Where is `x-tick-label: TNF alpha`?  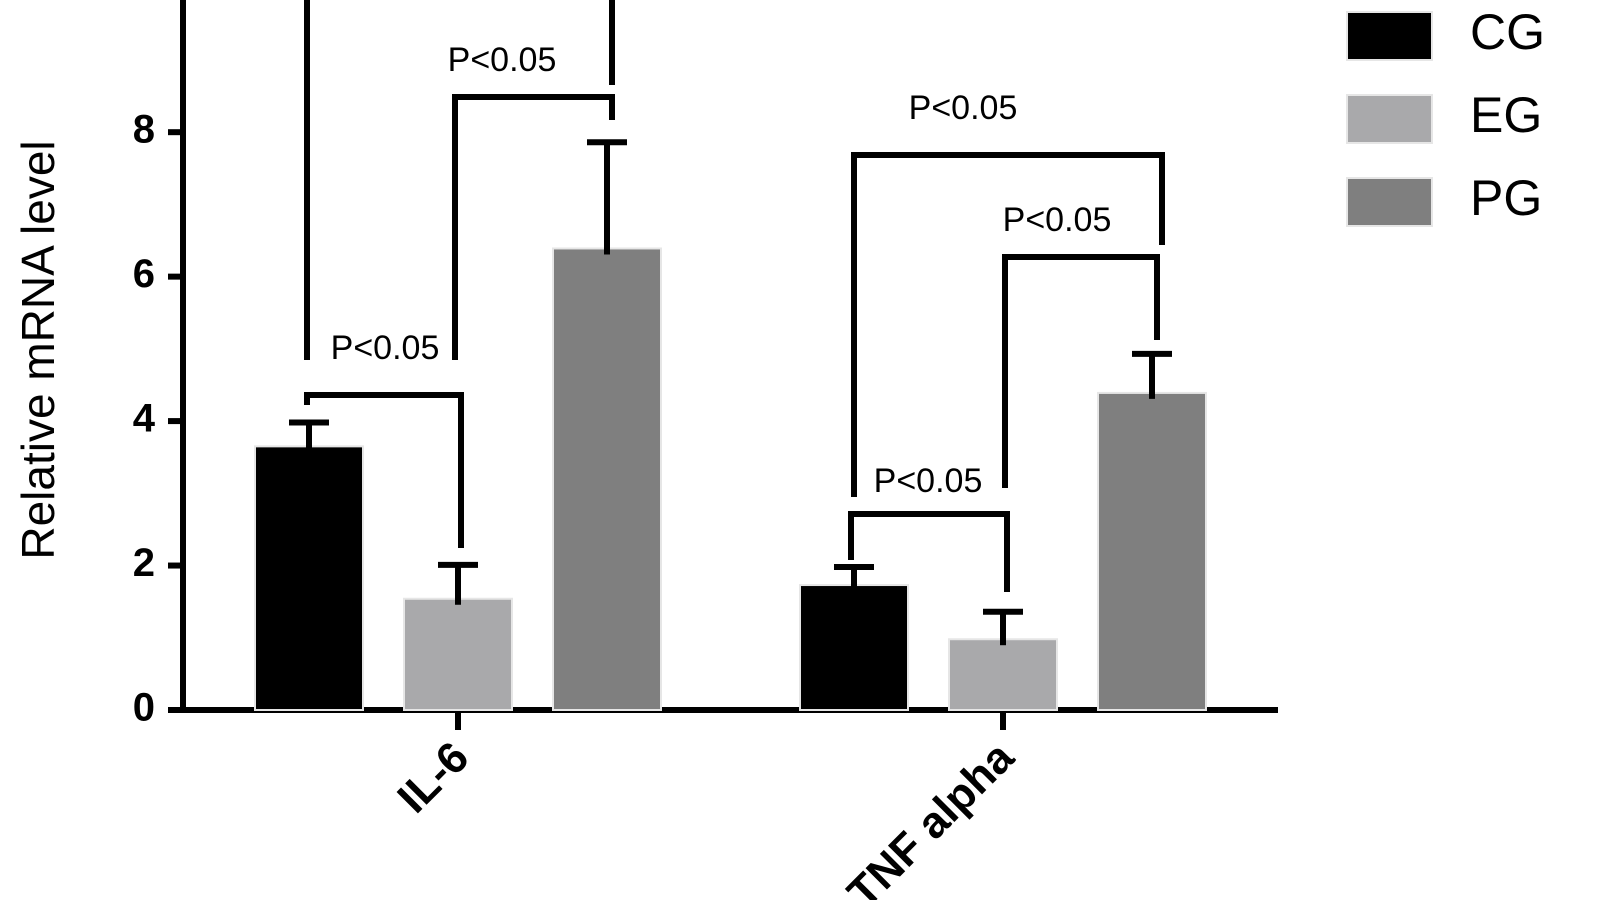 x-tick-label: TNF alpha is located at coordinates (930, 816).